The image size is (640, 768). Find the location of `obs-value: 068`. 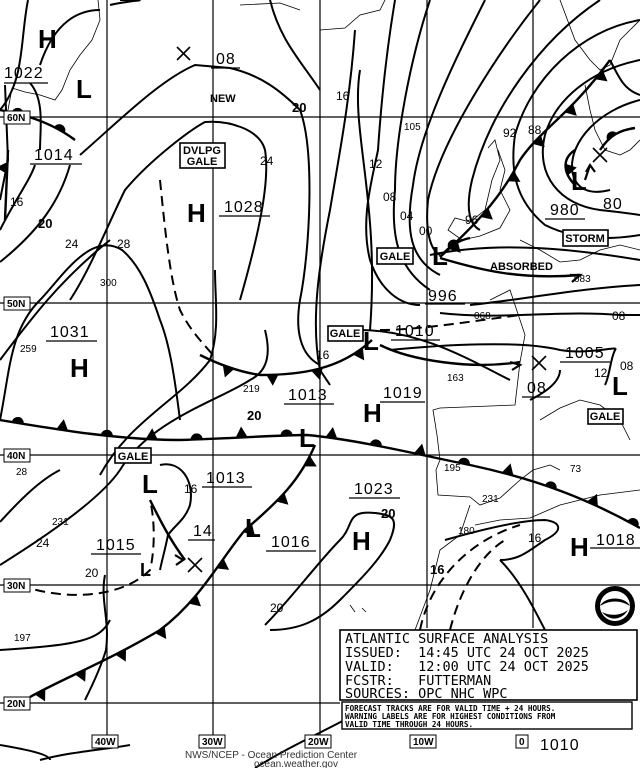

obs-value: 068 is located at coordinates (482, 316).